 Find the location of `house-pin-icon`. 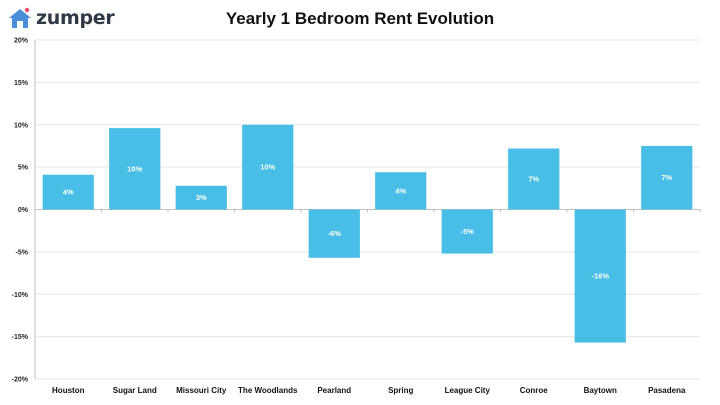

house-pin-icon is located at coordinates (20, 17).